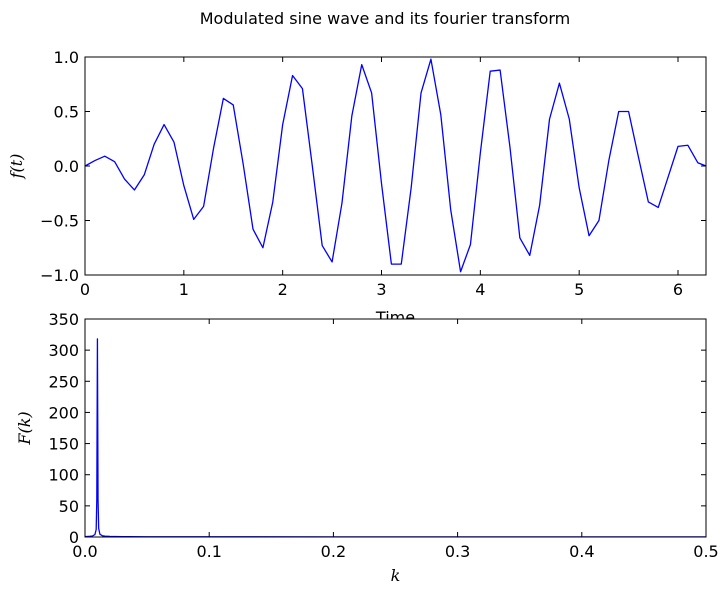 Image resolution: width=728 pixels, height=596 pixels. I want to click on bottom-x-axis-label: k, so click(396, 575).